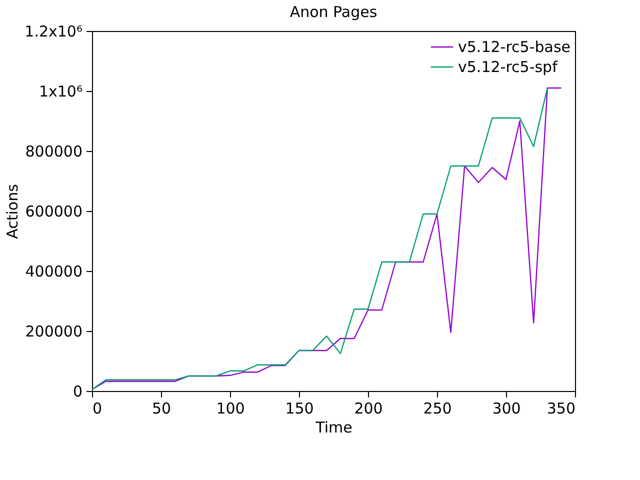 This screenshot has width=640, height=480. Describe the element at coordinates (60, 91) in the screenshot. I see `y-tick-label: 1x10⁶` at that location.